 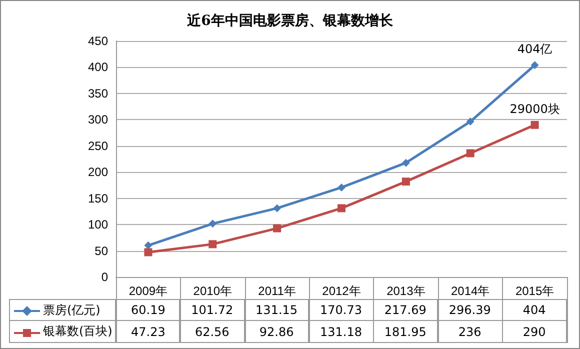 I want to click on data-label: 181.95, so click(x=406, y=332).